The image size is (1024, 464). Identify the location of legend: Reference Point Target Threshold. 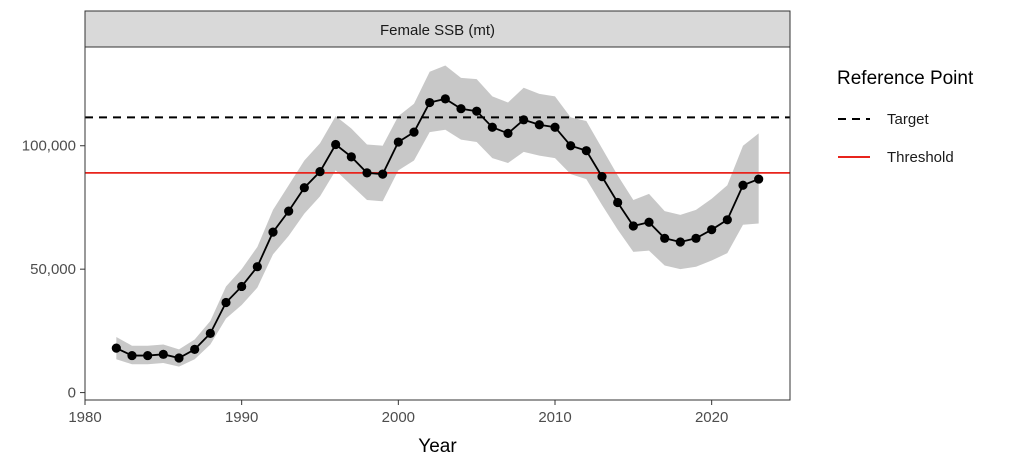
(905, 117).